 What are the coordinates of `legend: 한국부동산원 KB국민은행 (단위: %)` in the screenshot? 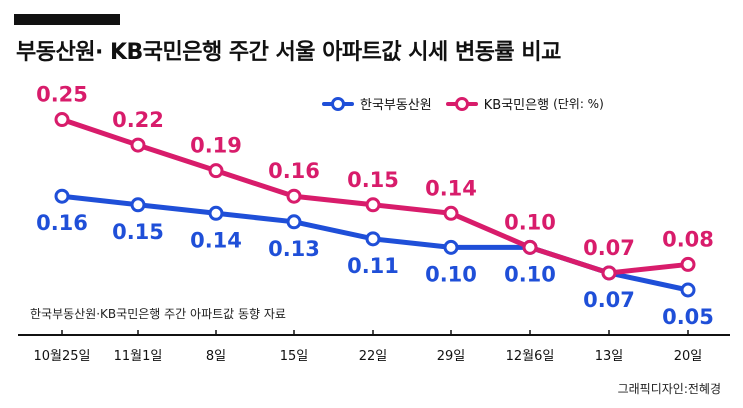 It's located at (470, 103).